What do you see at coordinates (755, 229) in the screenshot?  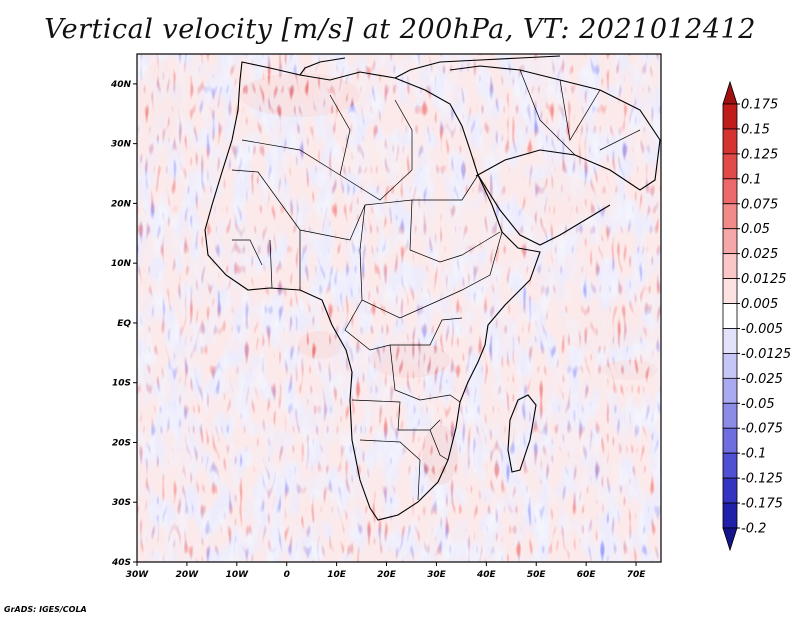 I see `colorbar-label: 0.05` at bounding box center [755, 229].